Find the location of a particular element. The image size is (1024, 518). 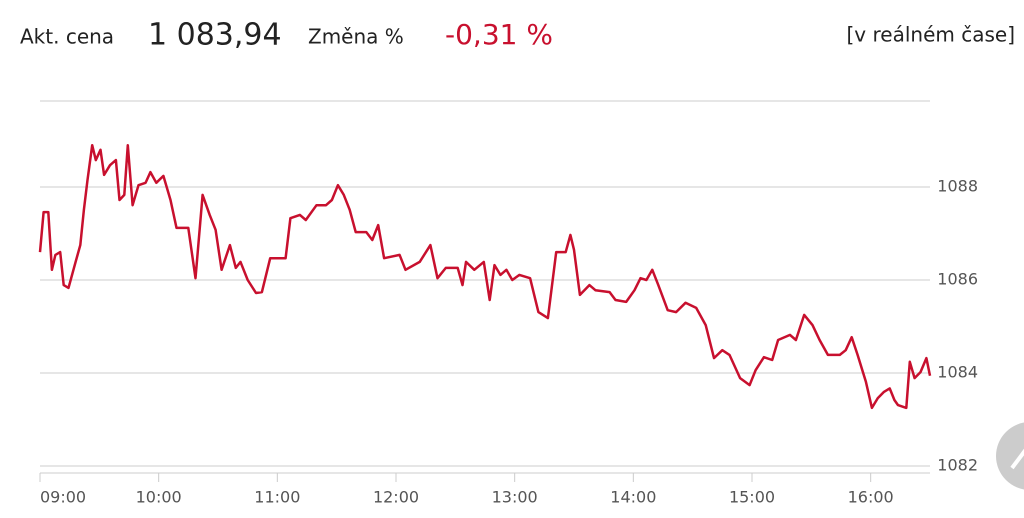

x-tick-label: 15:00 is located at coordinates (752, 497).